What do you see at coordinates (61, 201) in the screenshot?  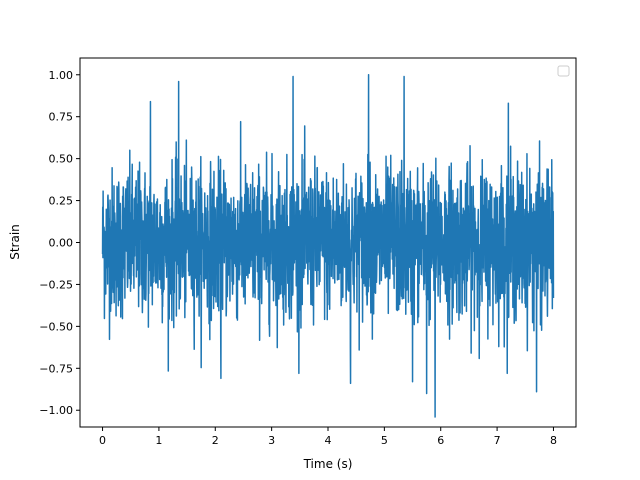 I see `y-tick-label: 0.25` at bounding box center [61, 201].